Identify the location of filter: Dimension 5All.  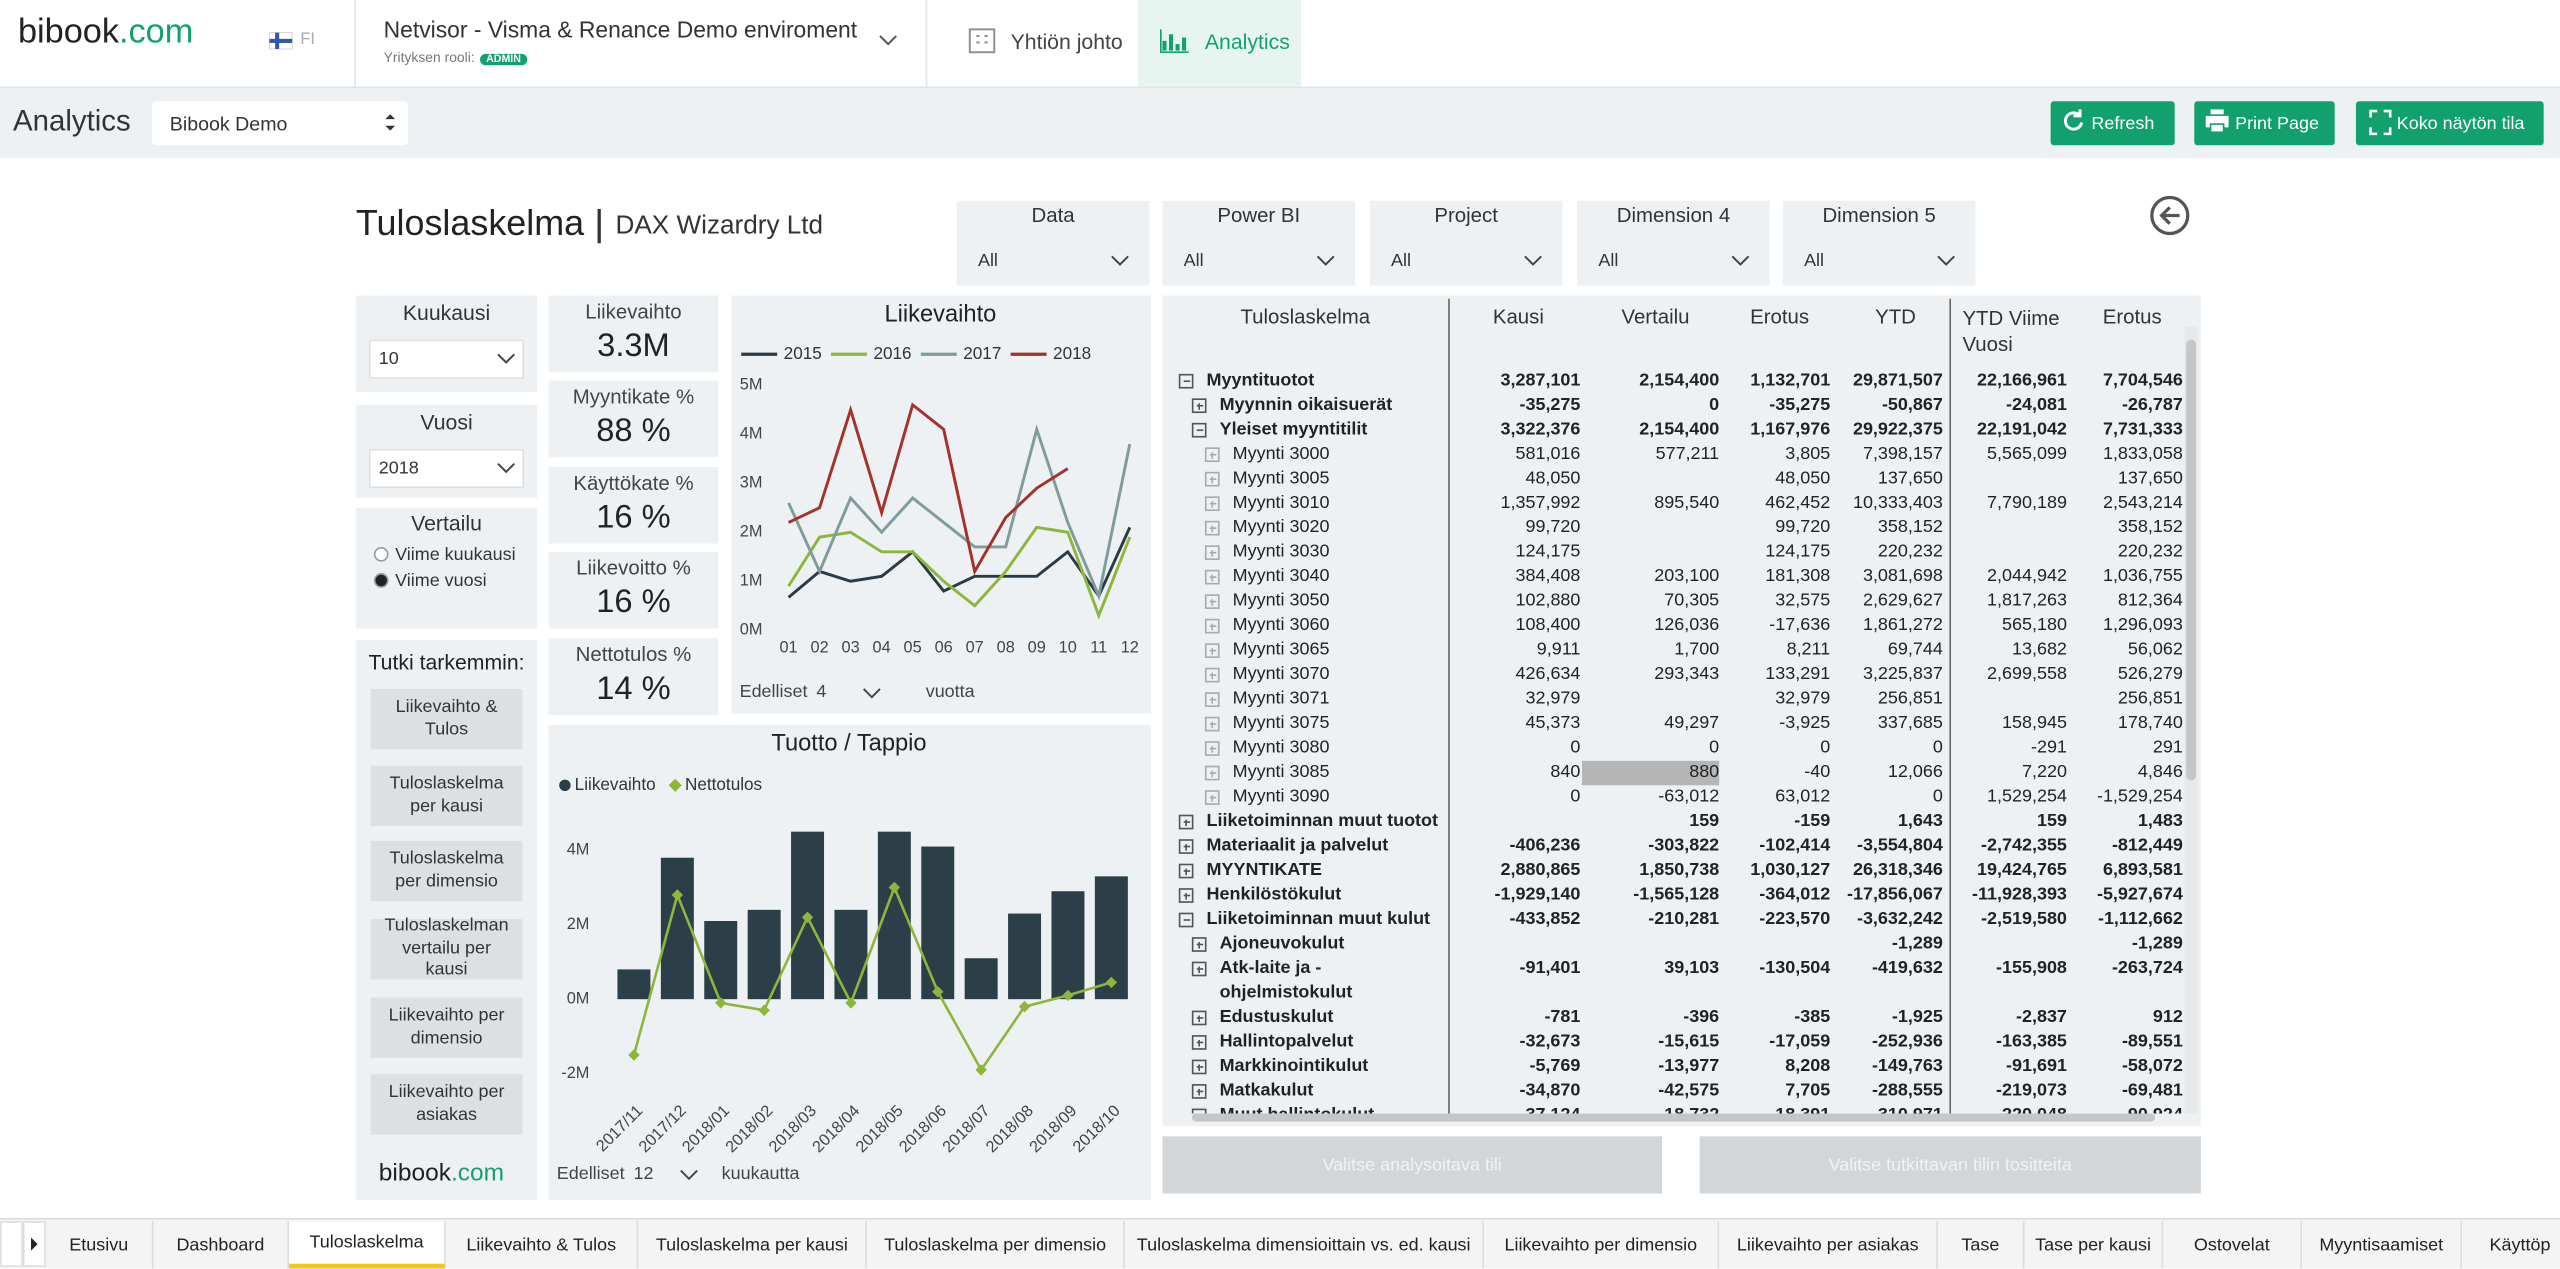
(1879, 243).